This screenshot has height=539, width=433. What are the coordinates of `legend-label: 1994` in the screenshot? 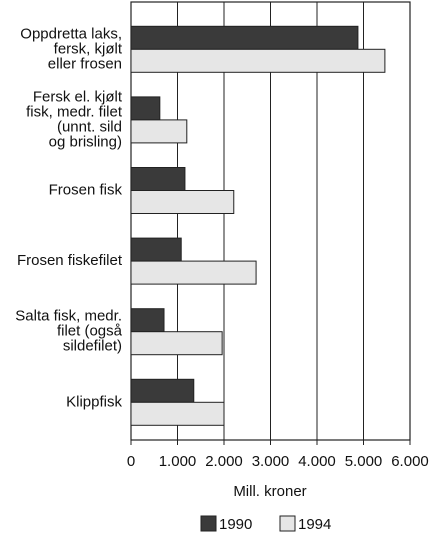 It's located at (314, 524).